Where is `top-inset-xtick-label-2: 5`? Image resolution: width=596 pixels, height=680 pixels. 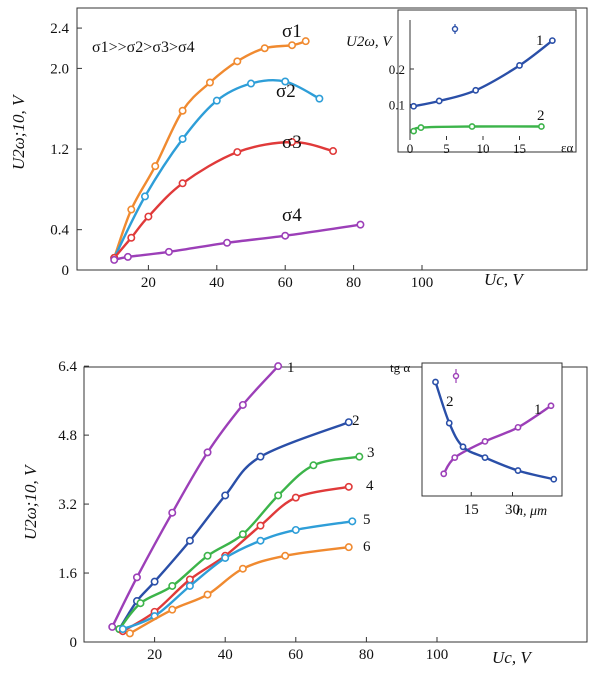
top-inset-xtick-label-2: 5 is located at coordinates (446, 148).